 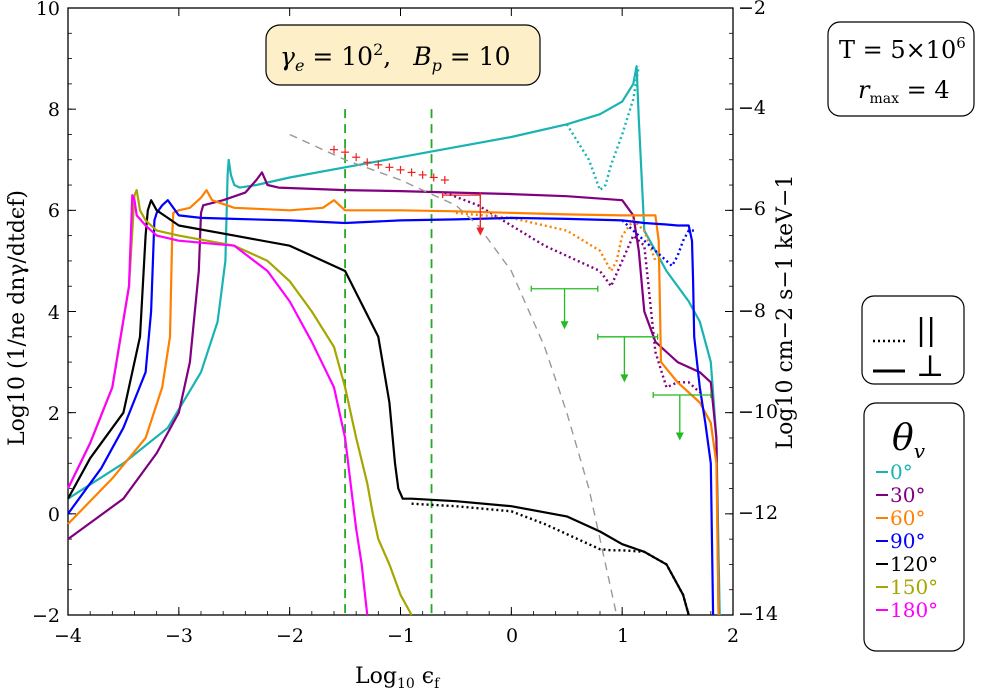 I want to click on y-tick-label: 4, so click(x=54, y=313).